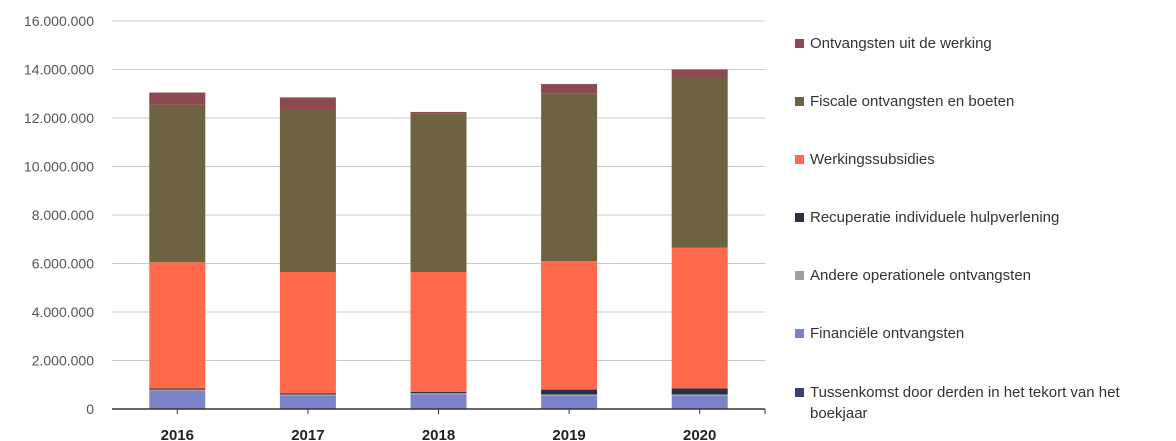 This screenshot has width=1176, height=441. Describe the element at coordinates (699, 434) in the screenshot. I see `x-tick-label: 2020` at that location.